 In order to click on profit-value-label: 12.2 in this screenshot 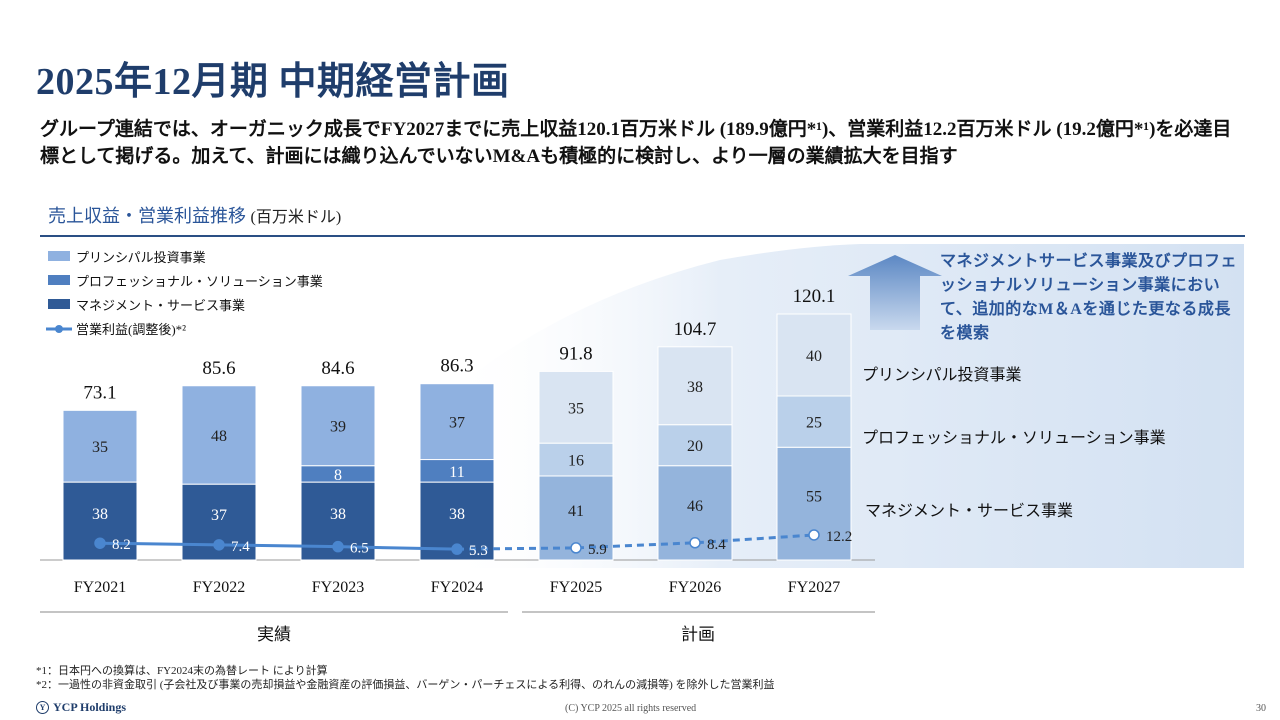, I will do `click(839, 537)`.